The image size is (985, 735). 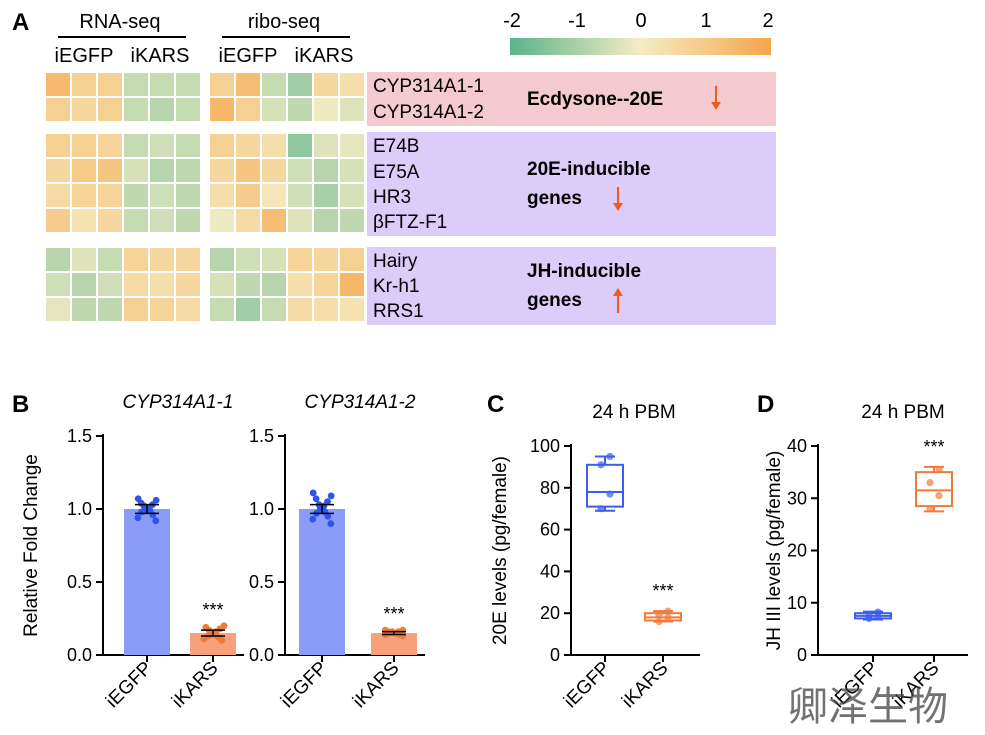 I want to click on significance-label: ***, so click(x=393, y=614).